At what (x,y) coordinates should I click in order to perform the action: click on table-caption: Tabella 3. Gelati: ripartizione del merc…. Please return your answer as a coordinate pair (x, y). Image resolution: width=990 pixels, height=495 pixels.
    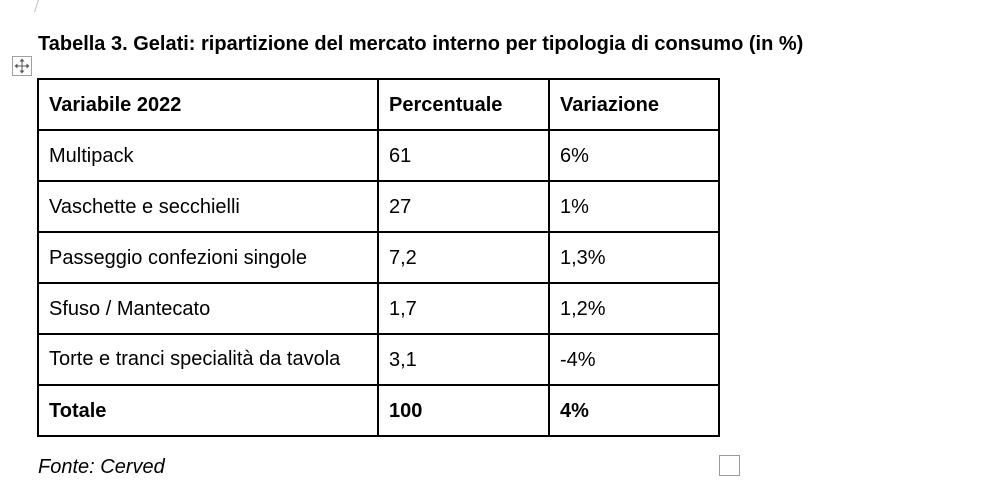
    Looking at the image, I should click on (421, 44).